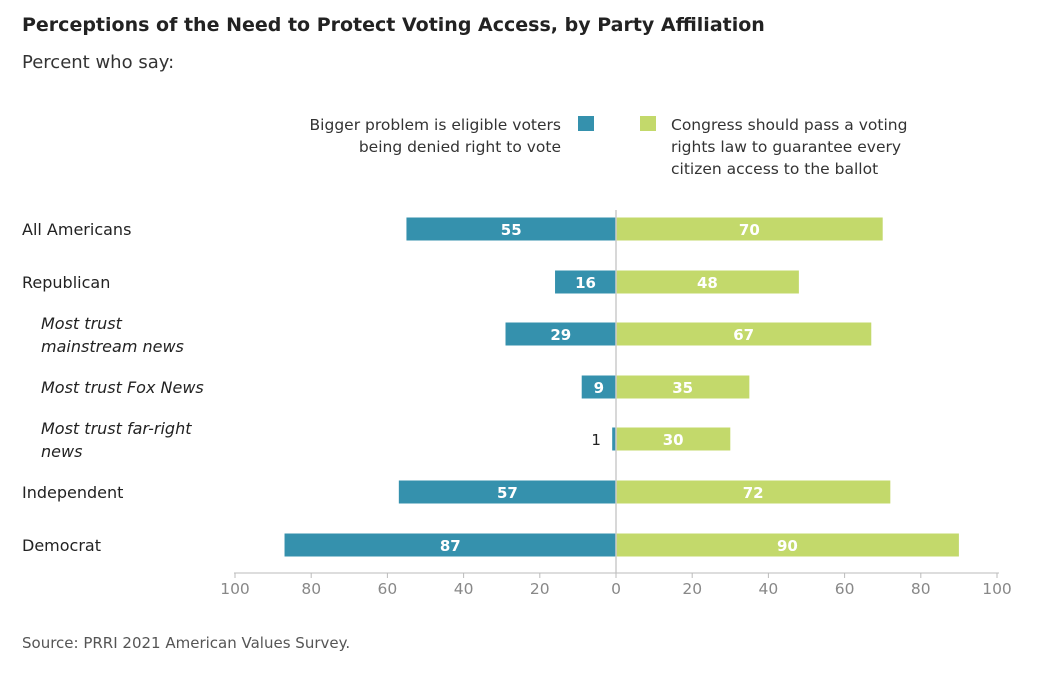 This screenshot has height=673, width=1037. I want to click on chart-subtitle: Percent who say:, so click(98, 62).